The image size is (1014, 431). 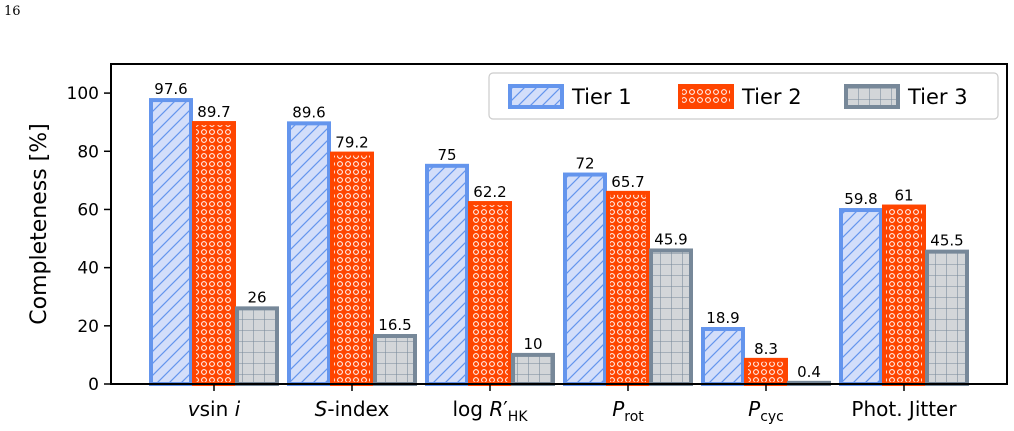 I want to click on legend-swatch-tier1, so click(x=536, y=96).